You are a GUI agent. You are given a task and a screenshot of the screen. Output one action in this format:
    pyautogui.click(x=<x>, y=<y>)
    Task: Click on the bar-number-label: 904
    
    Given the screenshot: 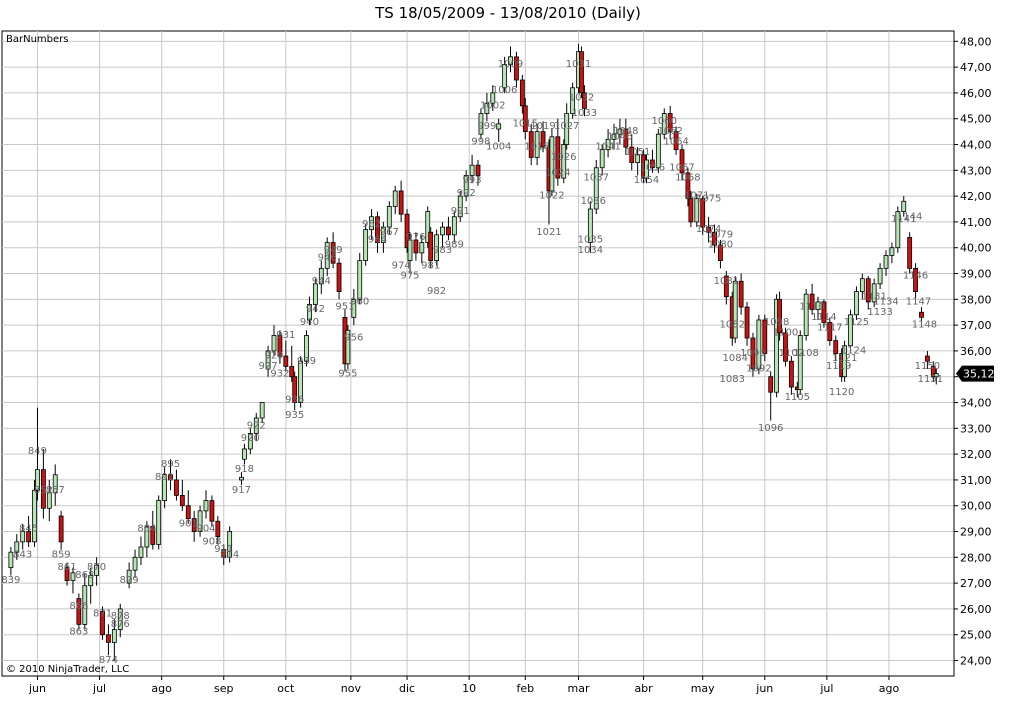 What is the action you would take?
    pyautogui.click(x=205, y=529)
    